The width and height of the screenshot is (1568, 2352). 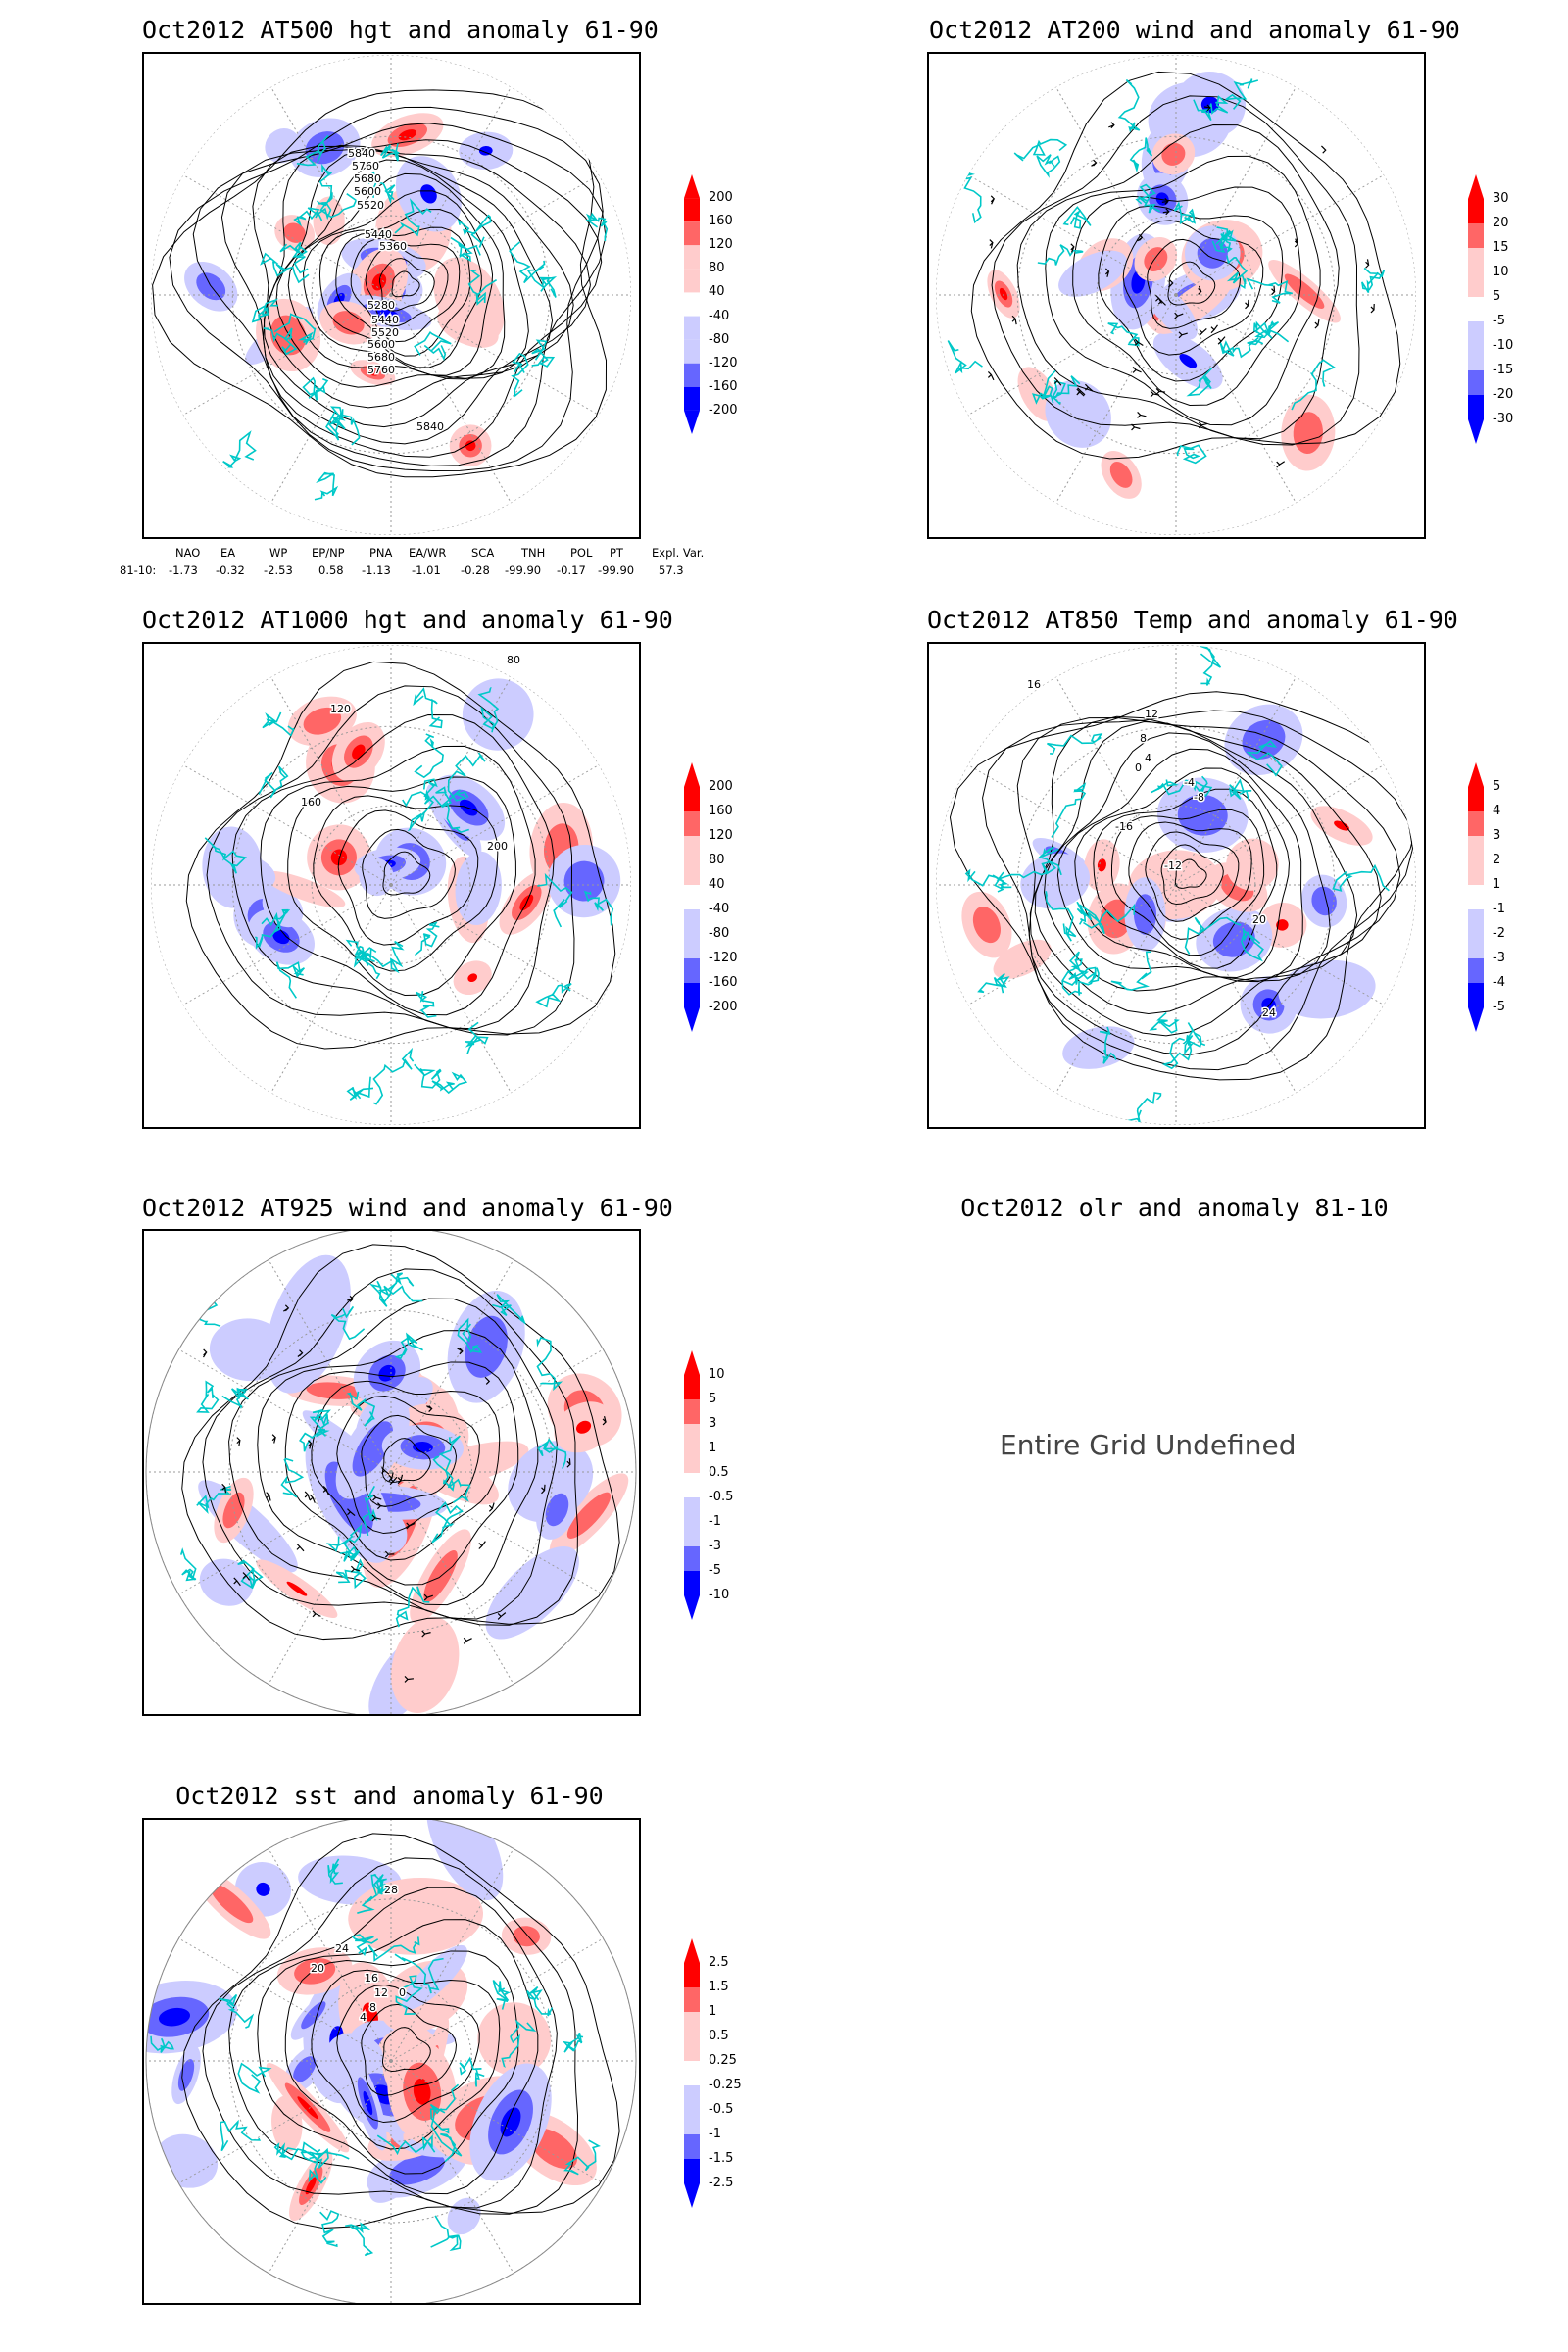 I want to click on colorbar-tick-label: -2, so click(x=1499, y=933).